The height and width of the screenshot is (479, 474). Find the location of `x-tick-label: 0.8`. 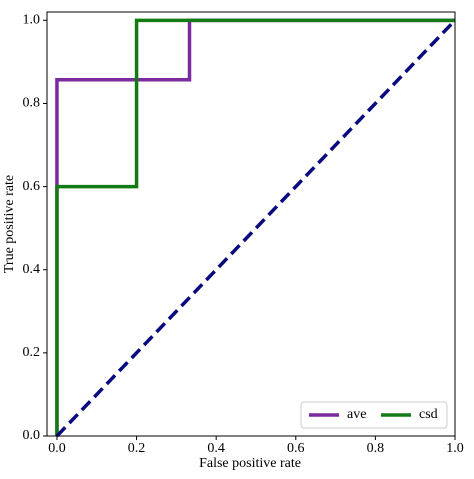

x-tick-label: 0.8 is located at coordinates (376, 448).